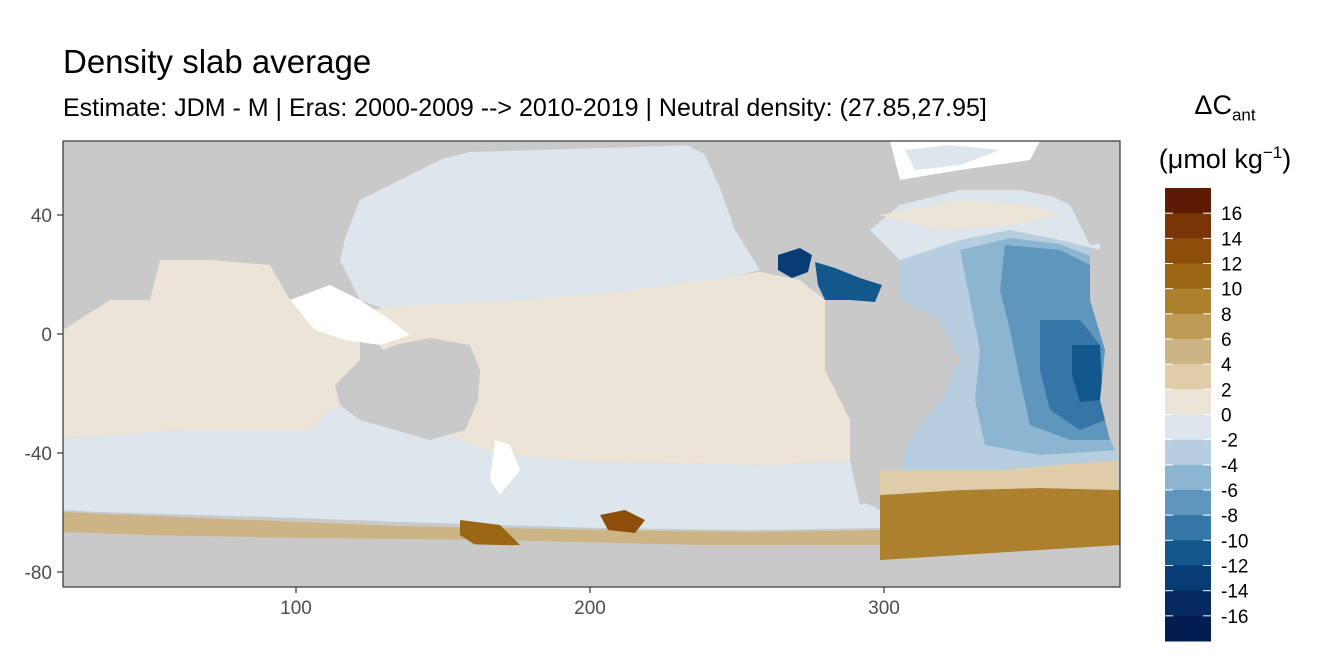  What do you see at coordinates (790, 200) in the screenshot?
I see `north-america-land` at bounding box center [790, 200].